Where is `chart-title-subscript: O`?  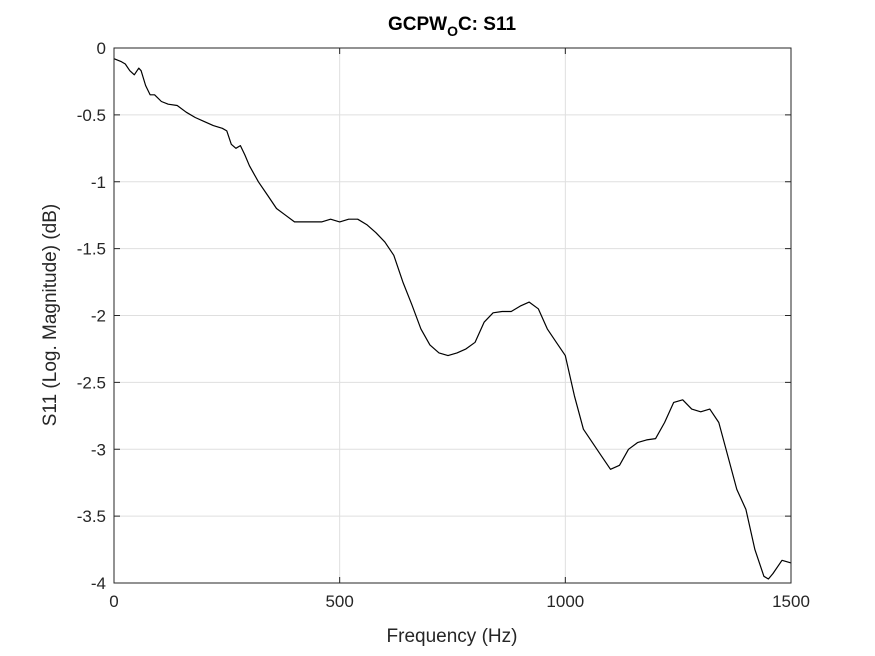
chart-title-subscript: O is located at coordinates (452, 31).